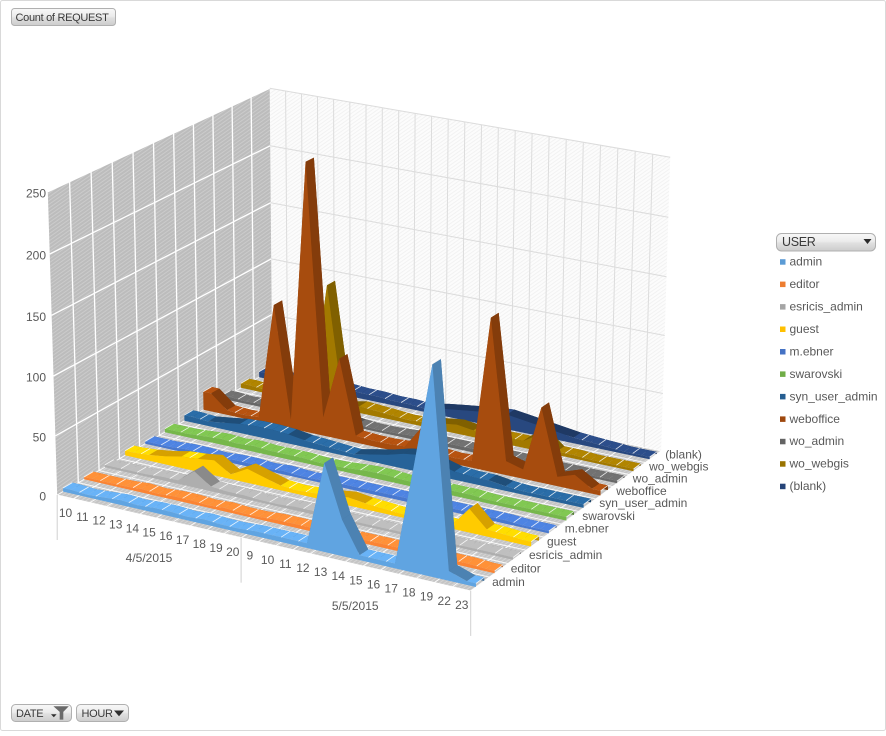 This screenshot has height=736, width=886. What do you see at coordinates (462, 605) in the screenshot?
I see `svg-text: 23` at bounding box center [462, 605].